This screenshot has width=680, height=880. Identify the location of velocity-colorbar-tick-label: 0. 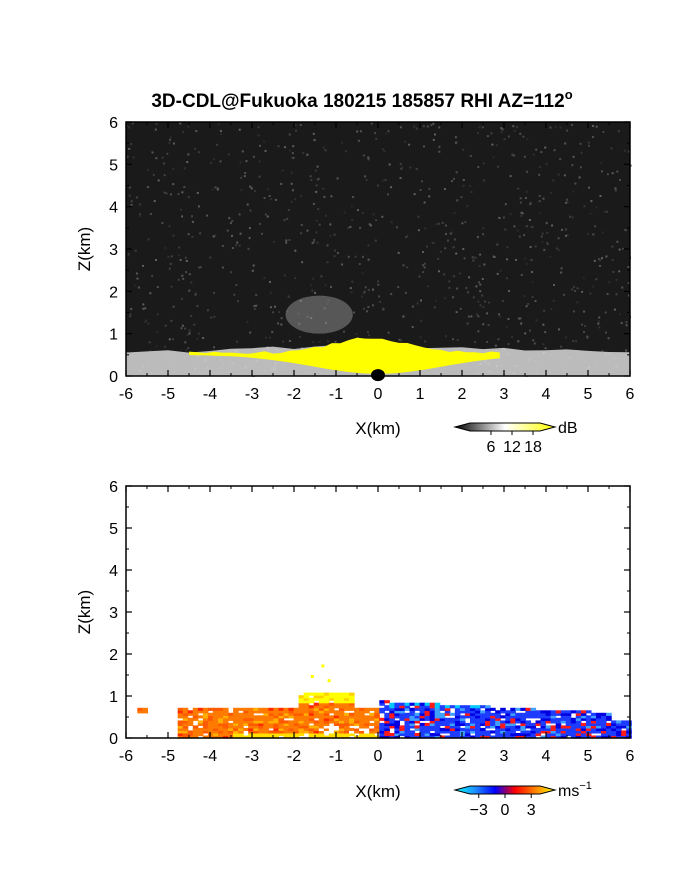
(505, 810).